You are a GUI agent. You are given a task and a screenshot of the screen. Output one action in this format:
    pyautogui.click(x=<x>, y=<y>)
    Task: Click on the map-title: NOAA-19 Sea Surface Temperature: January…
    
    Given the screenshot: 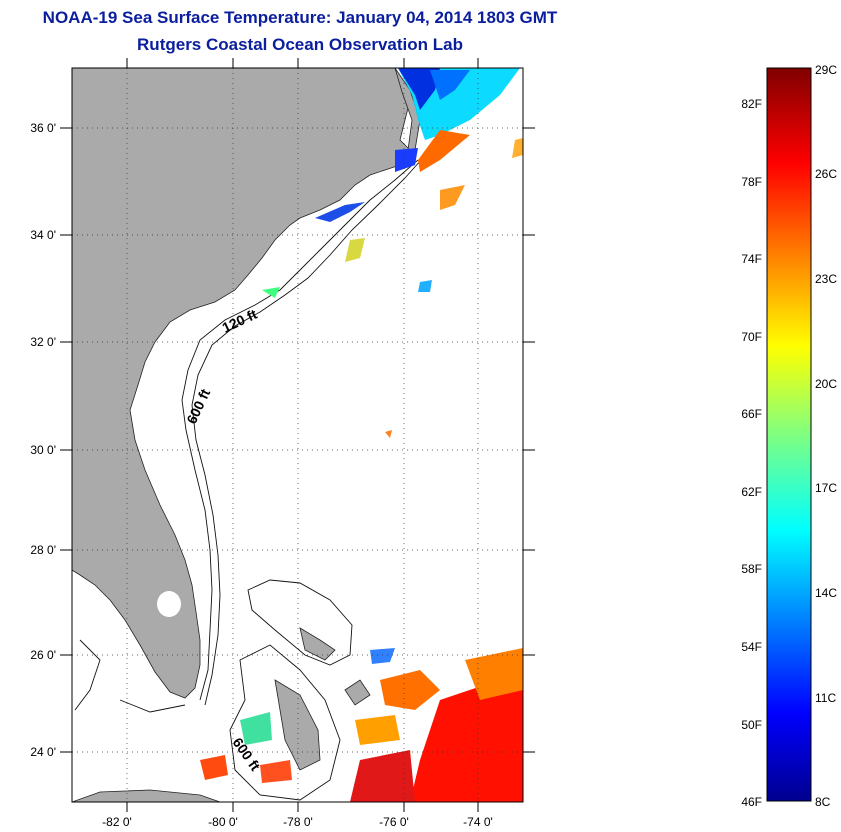 What is the action you would take?
    pyautogui.click(x=300, y=17)
    